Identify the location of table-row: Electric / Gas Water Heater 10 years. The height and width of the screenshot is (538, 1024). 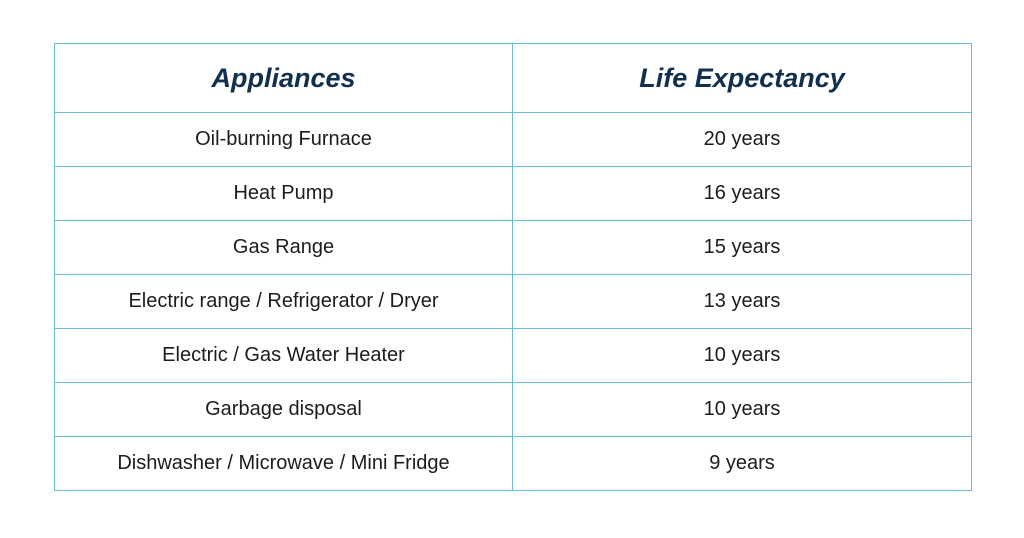
(513, 355).